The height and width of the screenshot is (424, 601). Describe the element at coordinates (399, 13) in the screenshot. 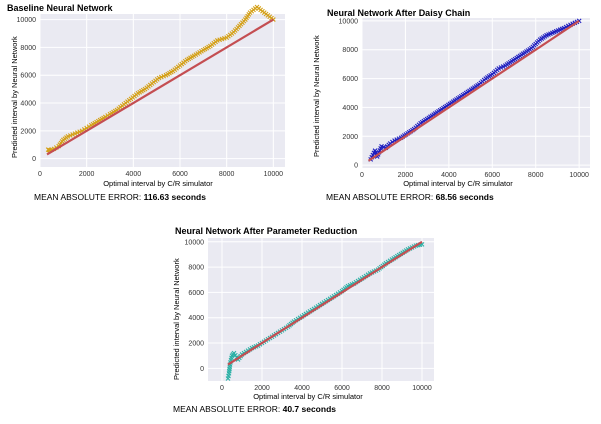

I see `chart-title: Neural Network After Daisy Chain` at that location.